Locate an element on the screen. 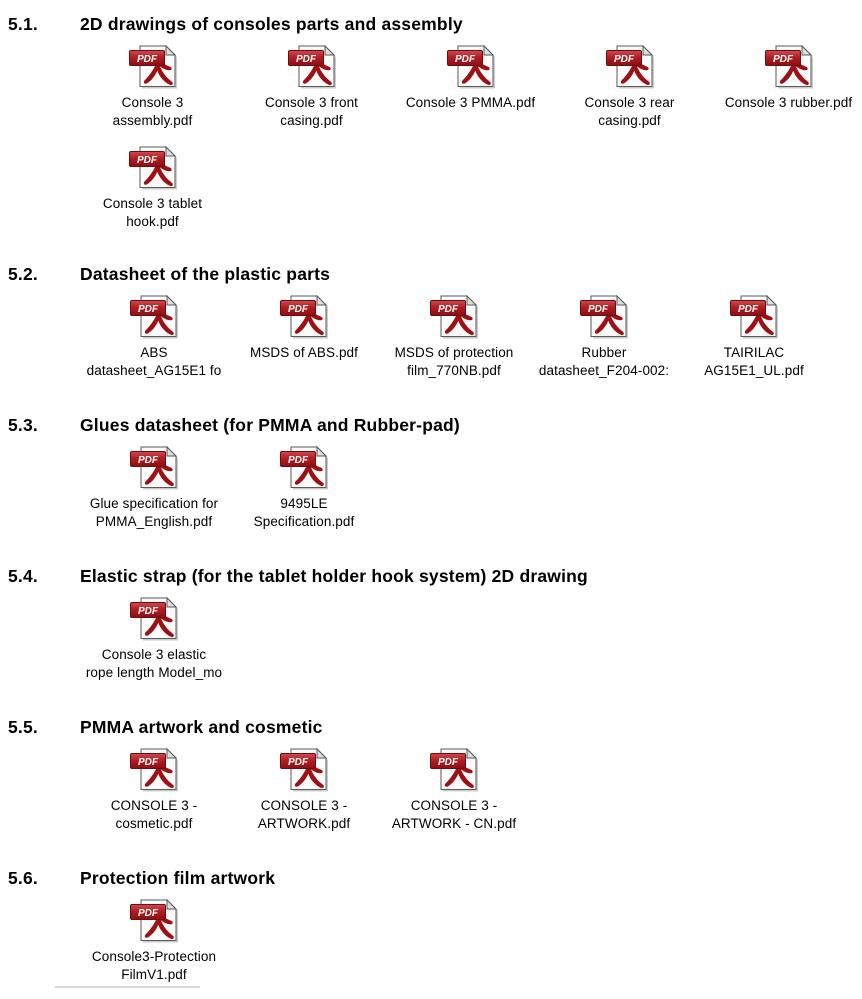  file-attachment: PDF CONSOLE 3 - ARTWORK.pdf is located at coordinates (304, 797).